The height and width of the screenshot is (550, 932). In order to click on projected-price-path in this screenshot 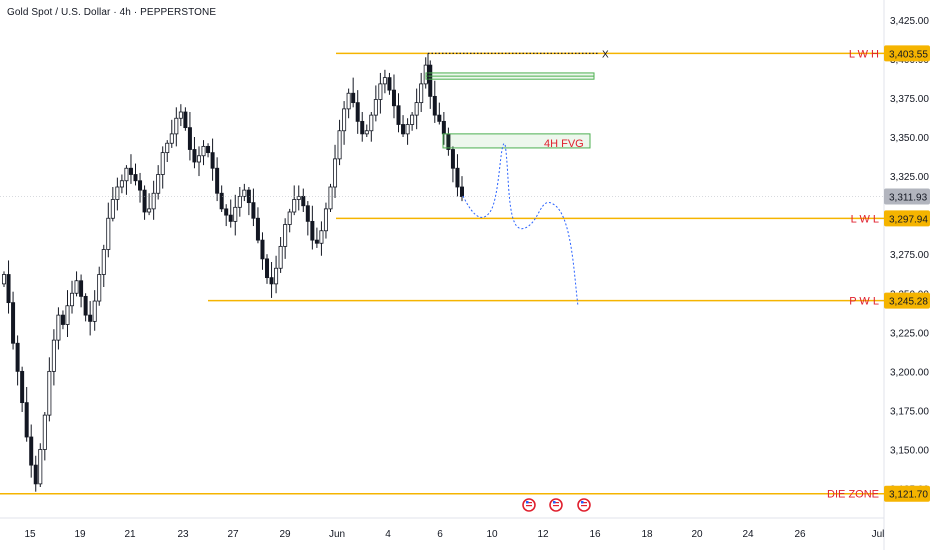, I will do `click(520, 225)`.